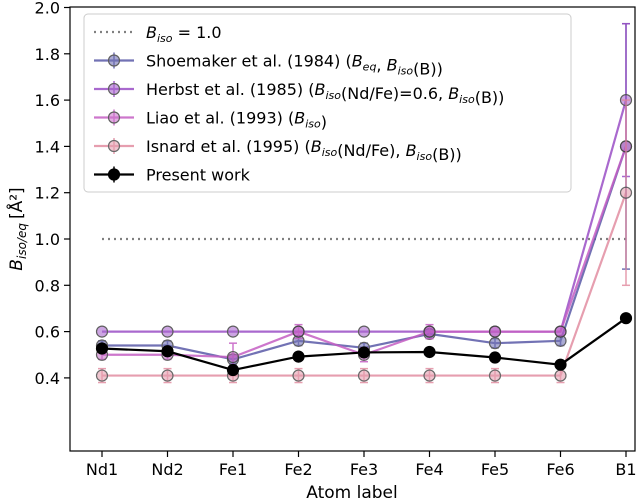 The image size is (640, 502). I want to click on y-tick-label: 2.0, so click(47, 9).